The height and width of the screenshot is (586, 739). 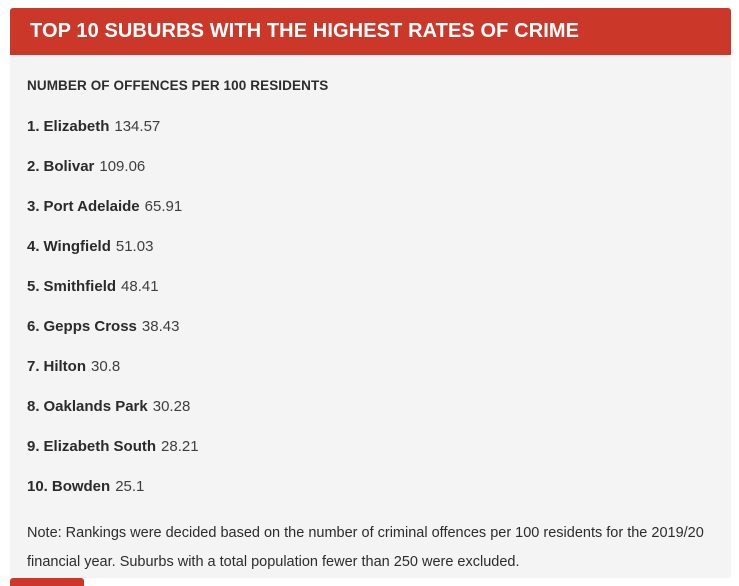 I want to click on offence-rate: 109.06, so click(x=122, y=166).